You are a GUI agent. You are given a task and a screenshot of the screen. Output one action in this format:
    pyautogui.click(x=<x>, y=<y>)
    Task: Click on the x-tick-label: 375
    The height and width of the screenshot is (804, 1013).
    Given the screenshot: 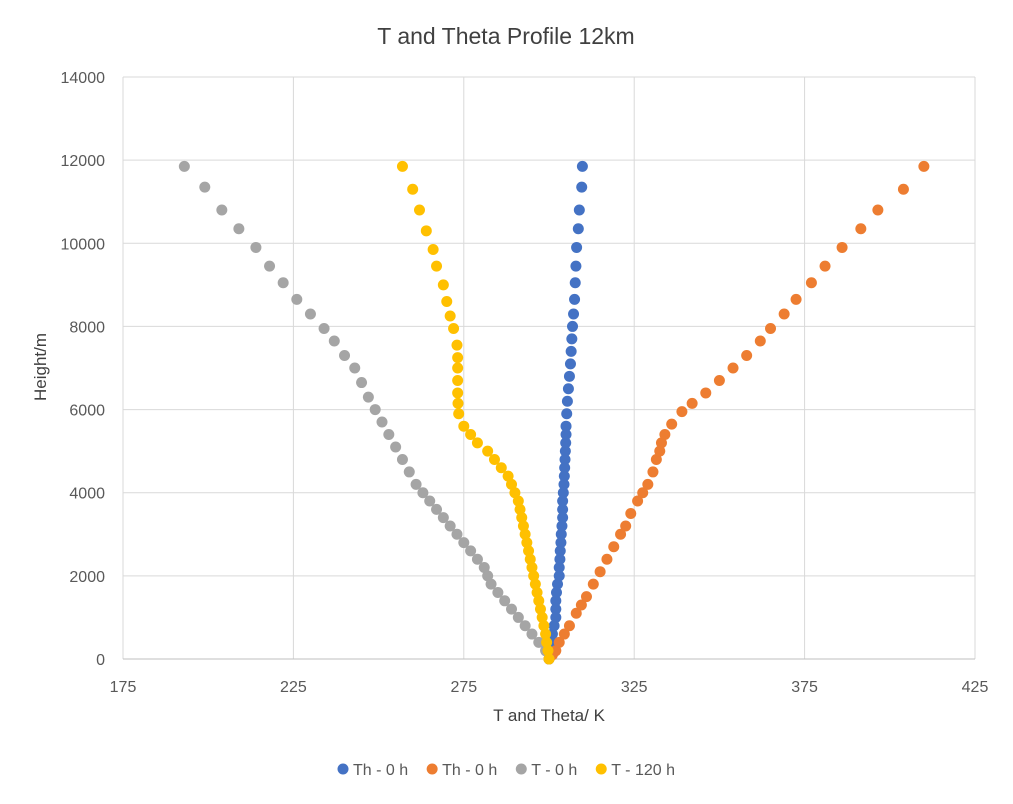 What is the action you would take?
    pyautogui.click(x=804, y=687)
    